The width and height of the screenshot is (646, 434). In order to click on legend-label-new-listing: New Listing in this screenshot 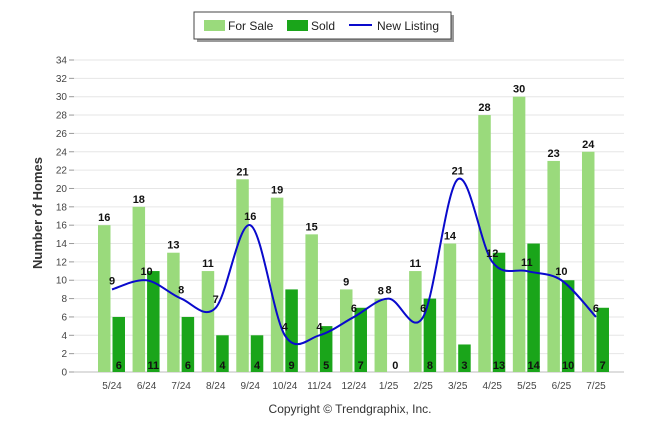, I will do `click(408, 26)`.